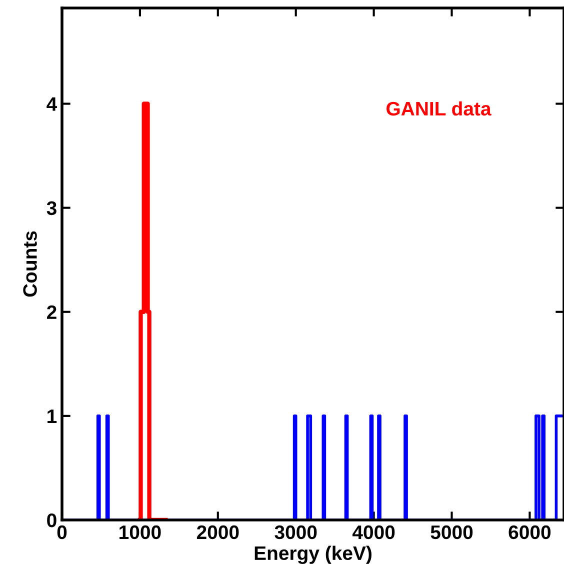 The width and height of the screenshot is (564, 585). What do you see at coordinates (313, 555) in the screenshot?
I see `x-axis-title: Energy (keV)` at bounding box center [313, 555].